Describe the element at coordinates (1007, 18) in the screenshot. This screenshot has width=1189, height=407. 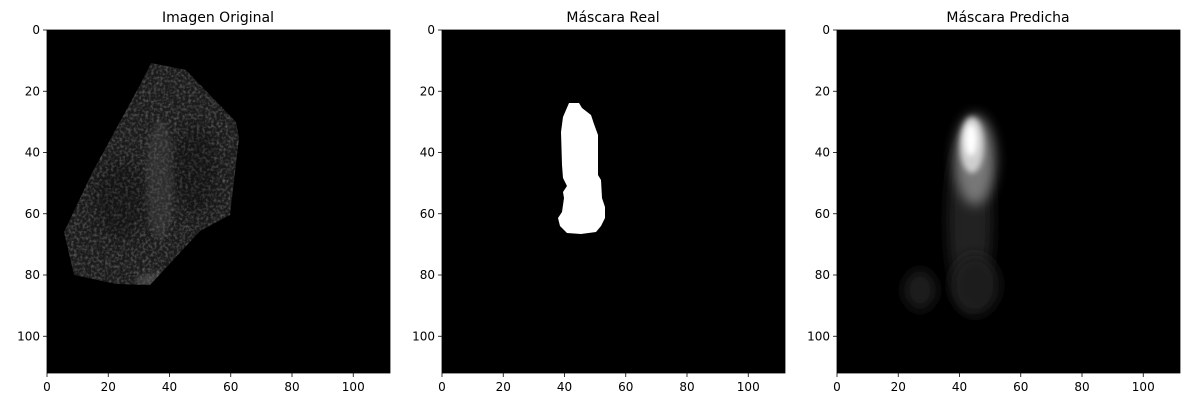
I see `panel-title-predicted-mask: Máscara Predicha` at that location.